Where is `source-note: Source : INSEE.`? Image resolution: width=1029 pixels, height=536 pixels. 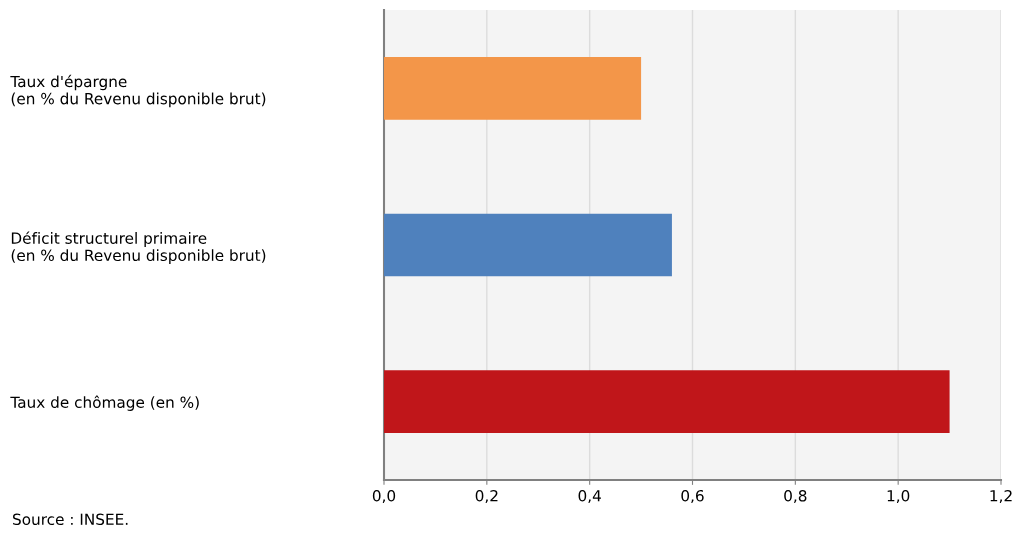
source-note: Source : INSEE. is located at coordinates (70, 519).